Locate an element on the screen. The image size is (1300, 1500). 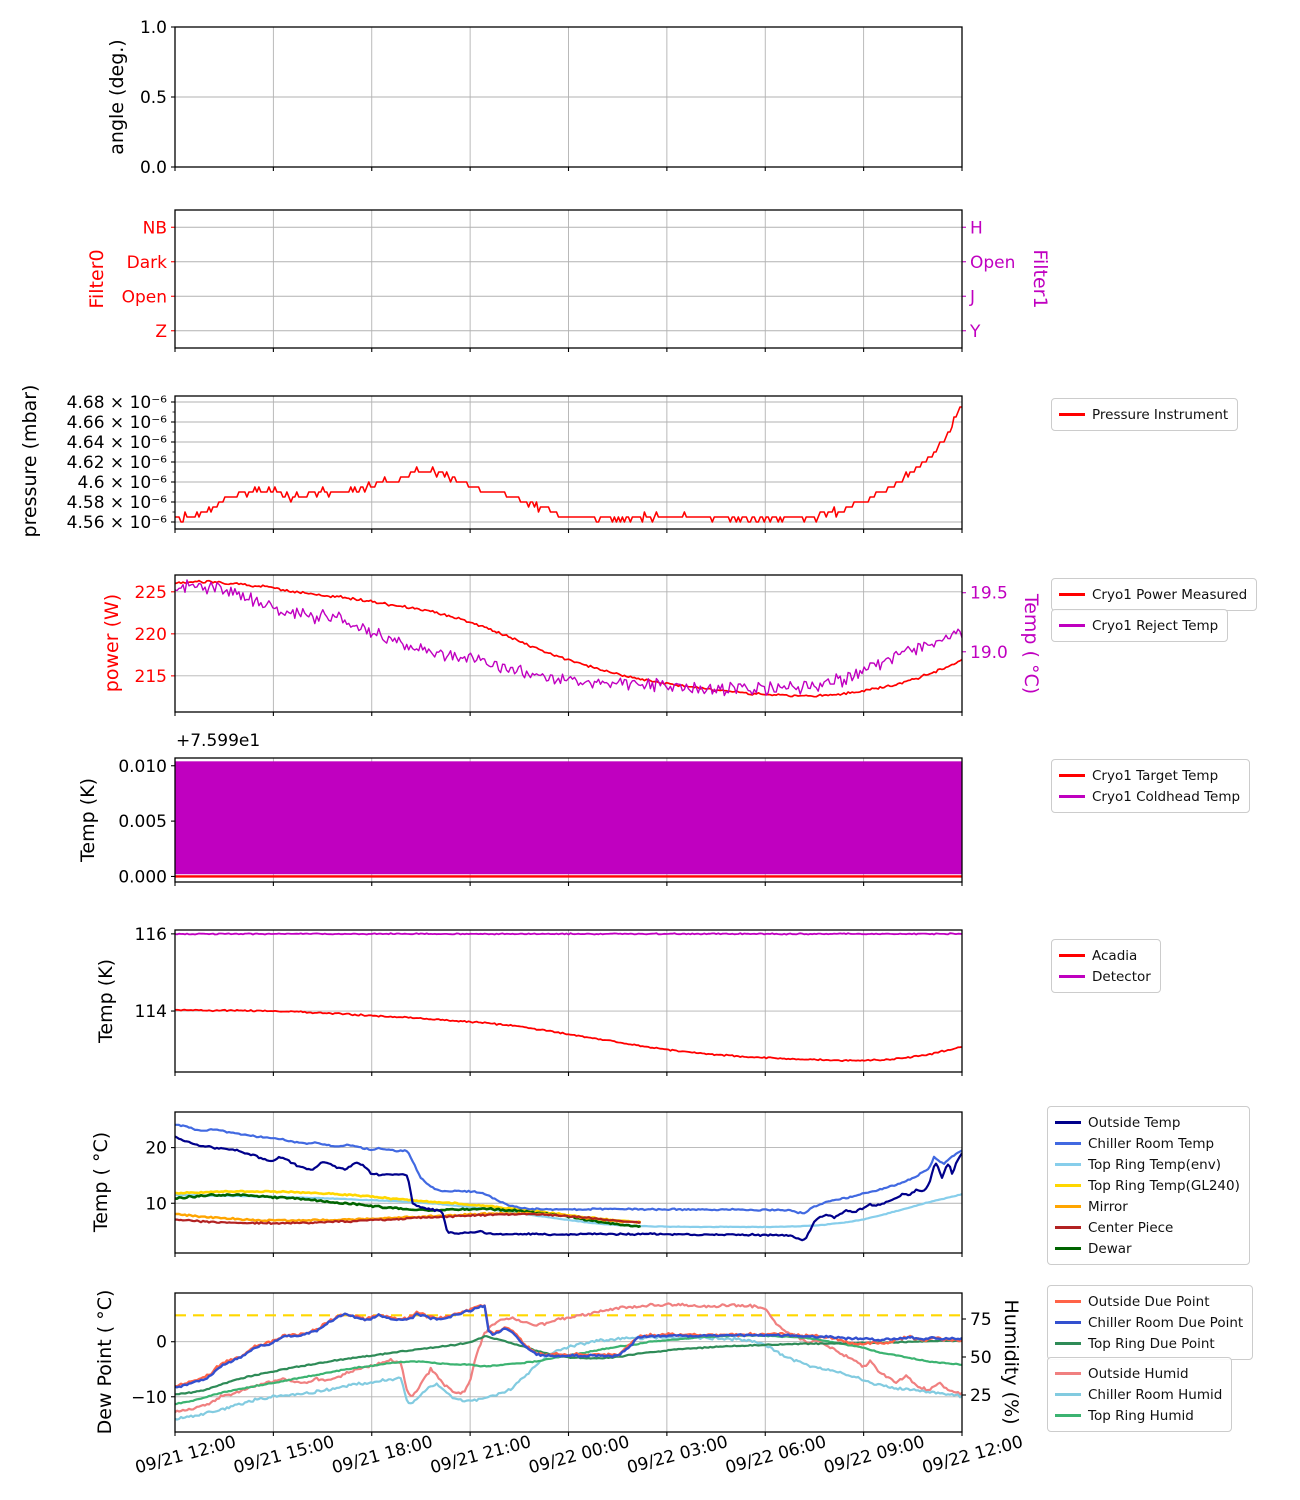
legend-detector: Acadia Detector is located at coordinates (1106, 966).